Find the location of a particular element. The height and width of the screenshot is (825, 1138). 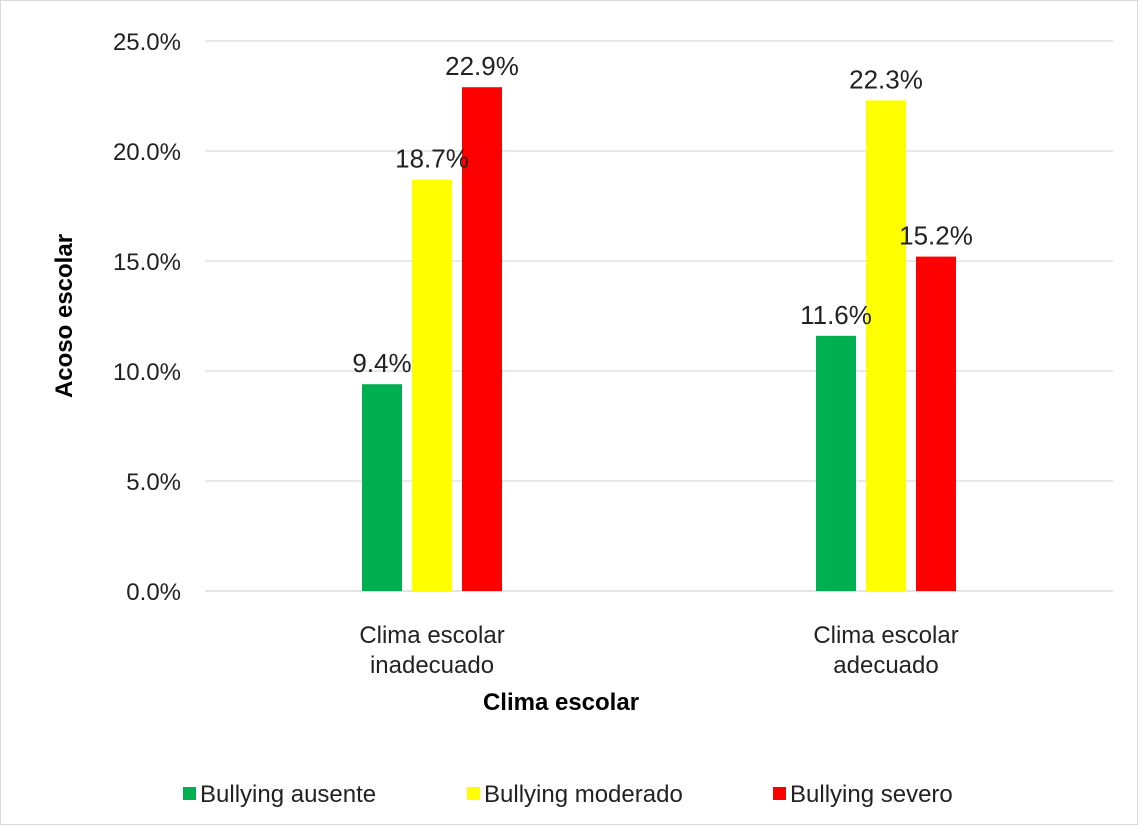

data-label: 22.9% is located at coordinates (482, 66).